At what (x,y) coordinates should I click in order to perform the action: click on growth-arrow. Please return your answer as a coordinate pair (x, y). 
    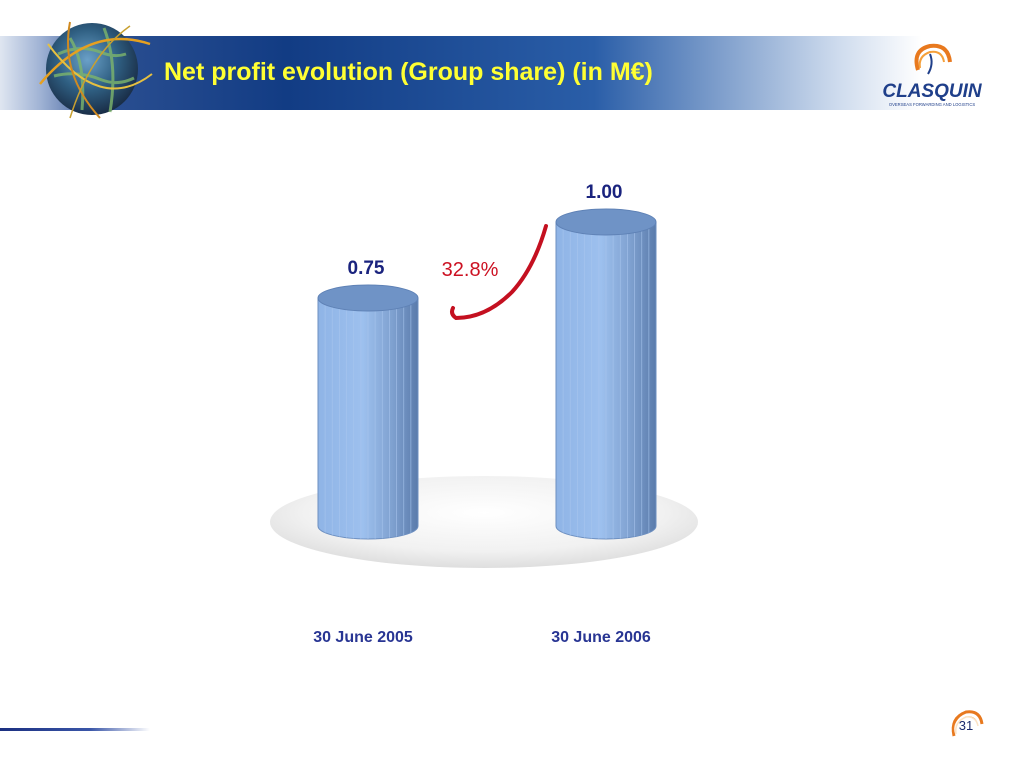
    Looking at the image, I should click on (499, 272).